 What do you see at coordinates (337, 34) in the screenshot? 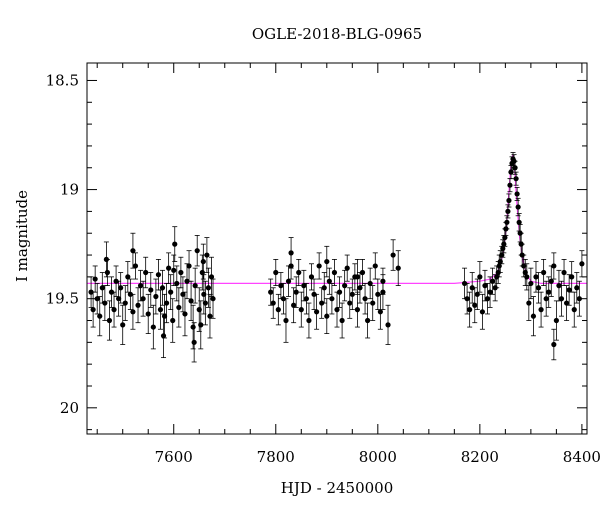
I see `chart-title: OGLE-2018-BLG-0965` at bounding box center [337, 34].